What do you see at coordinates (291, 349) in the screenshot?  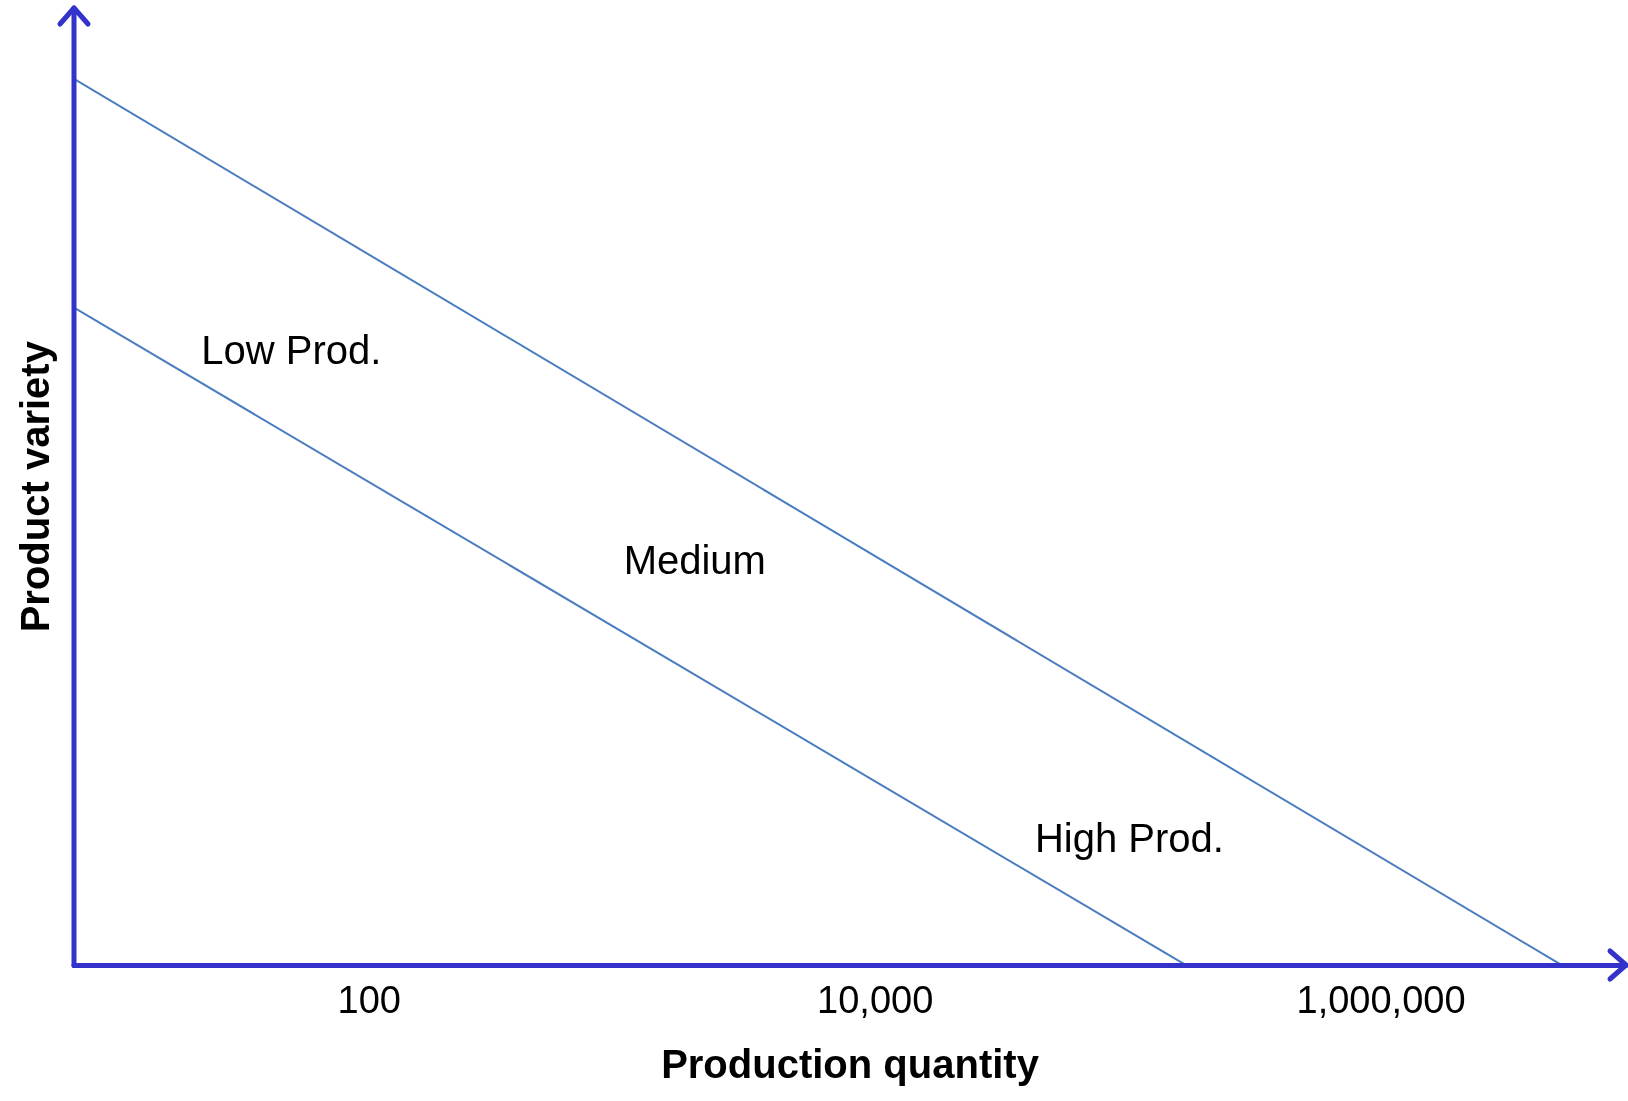 I see `annotation: Low Prod.` at bounding box center [291, 349].